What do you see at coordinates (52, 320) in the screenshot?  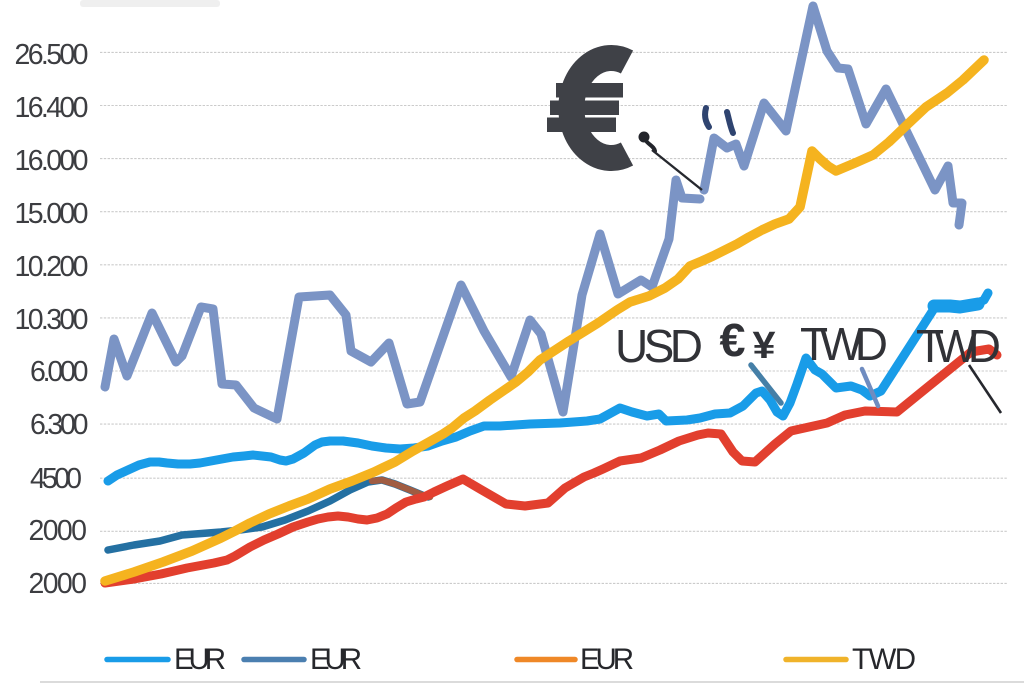 I see `svg-text: 10.300` at bounding box center [52, 320].